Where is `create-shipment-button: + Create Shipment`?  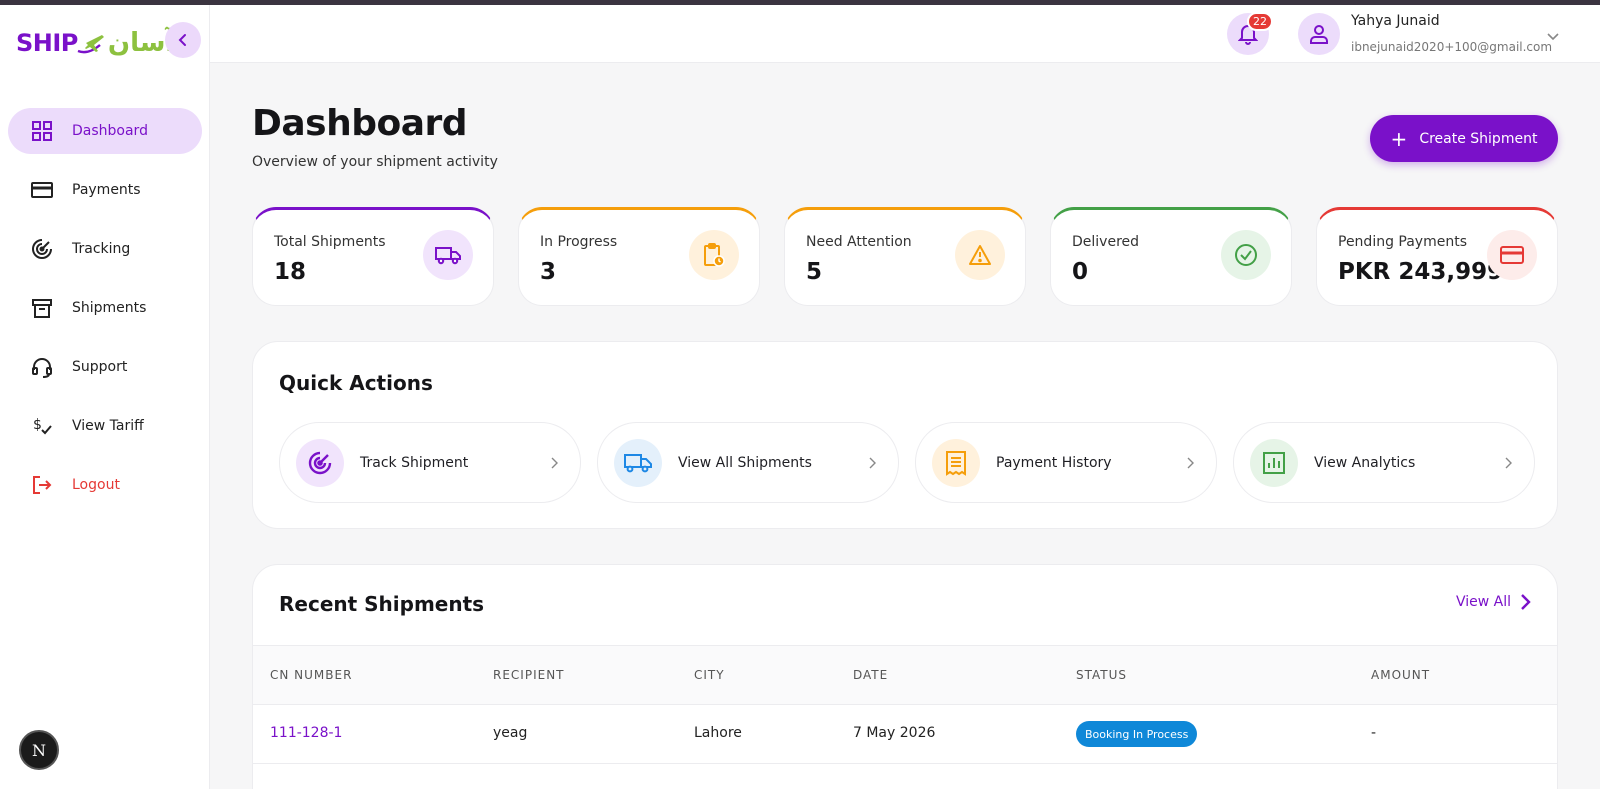
create-shipment-button: + Create Shipment is located at coordinates (1464, 138).